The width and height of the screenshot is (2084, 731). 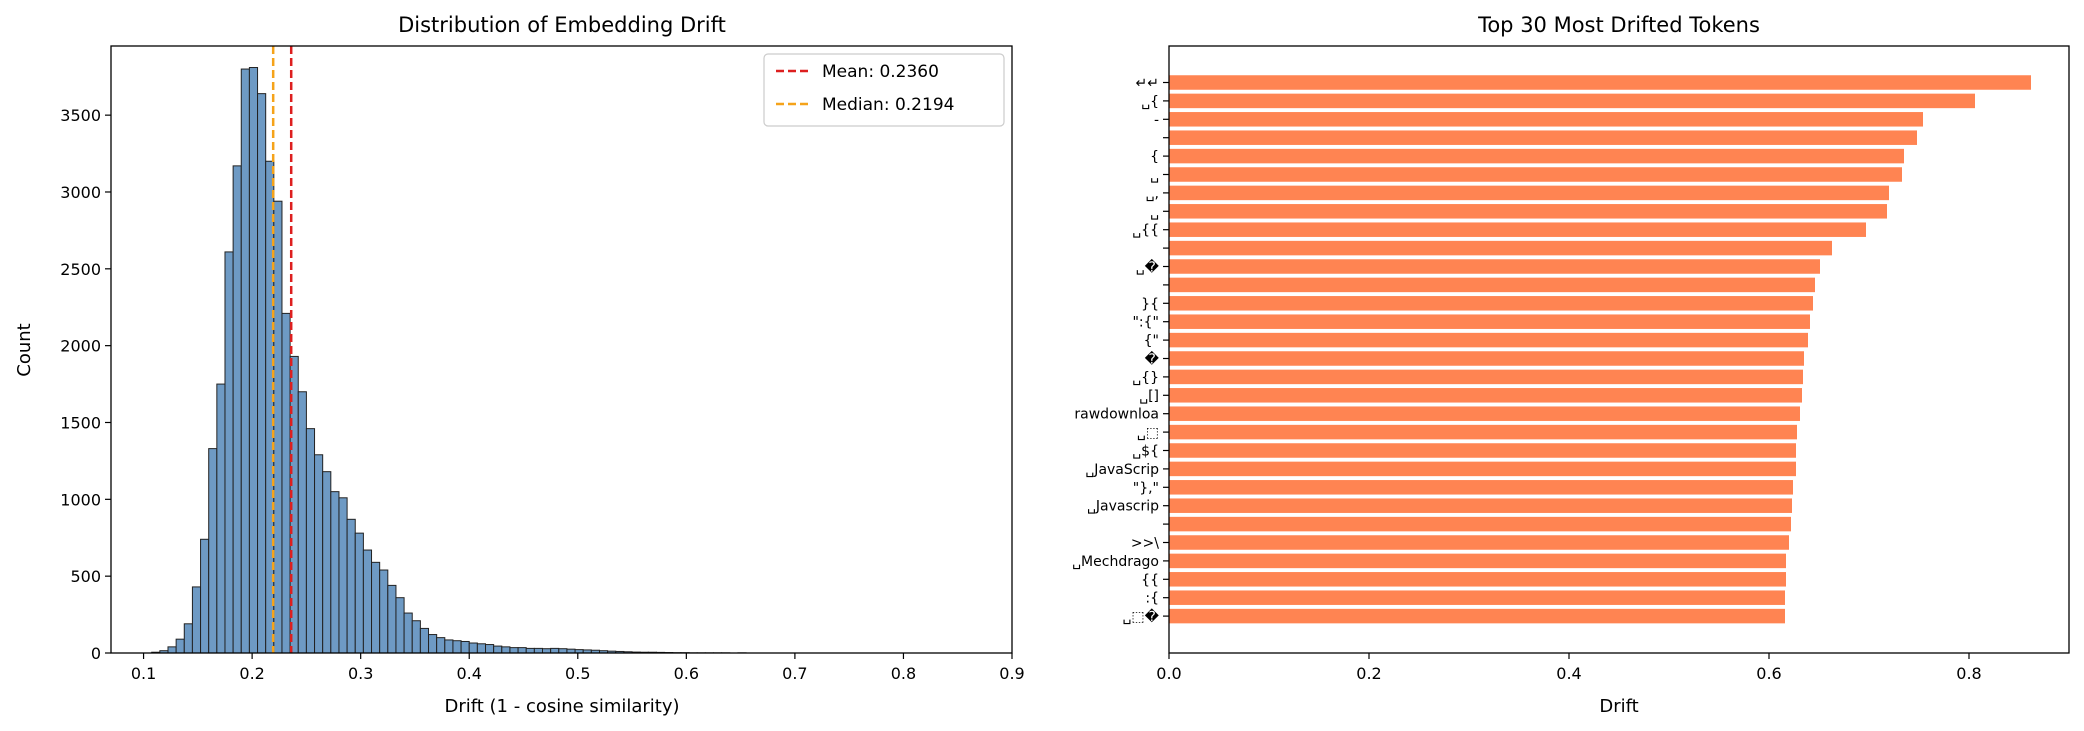 I want to click on token-label: {", so click(x=1151, y=341).